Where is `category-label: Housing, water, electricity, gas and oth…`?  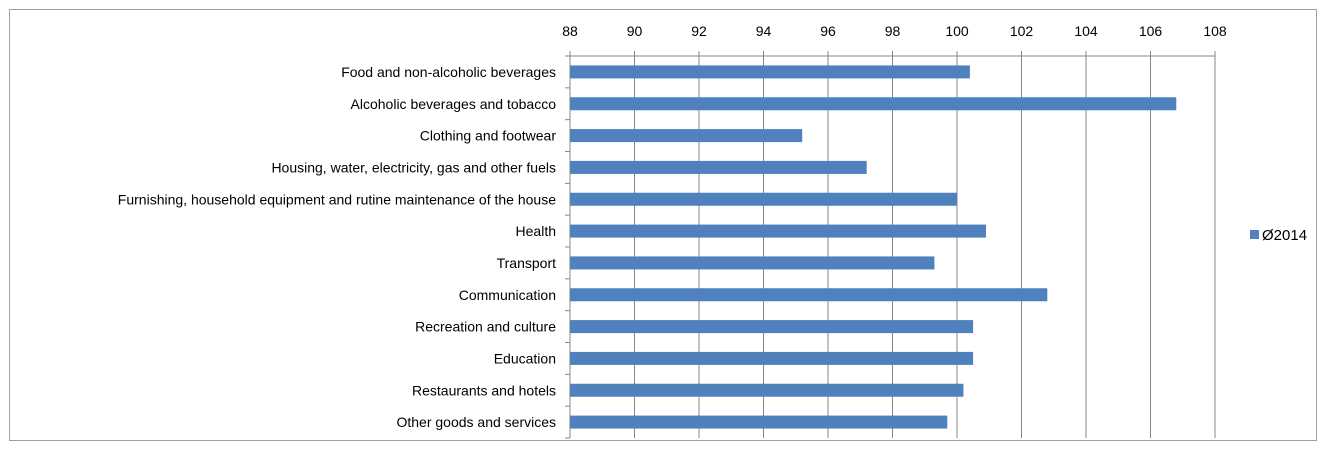
category-label: Housing, water, electricity, gas and oth… is located at coordinates (413, 167).